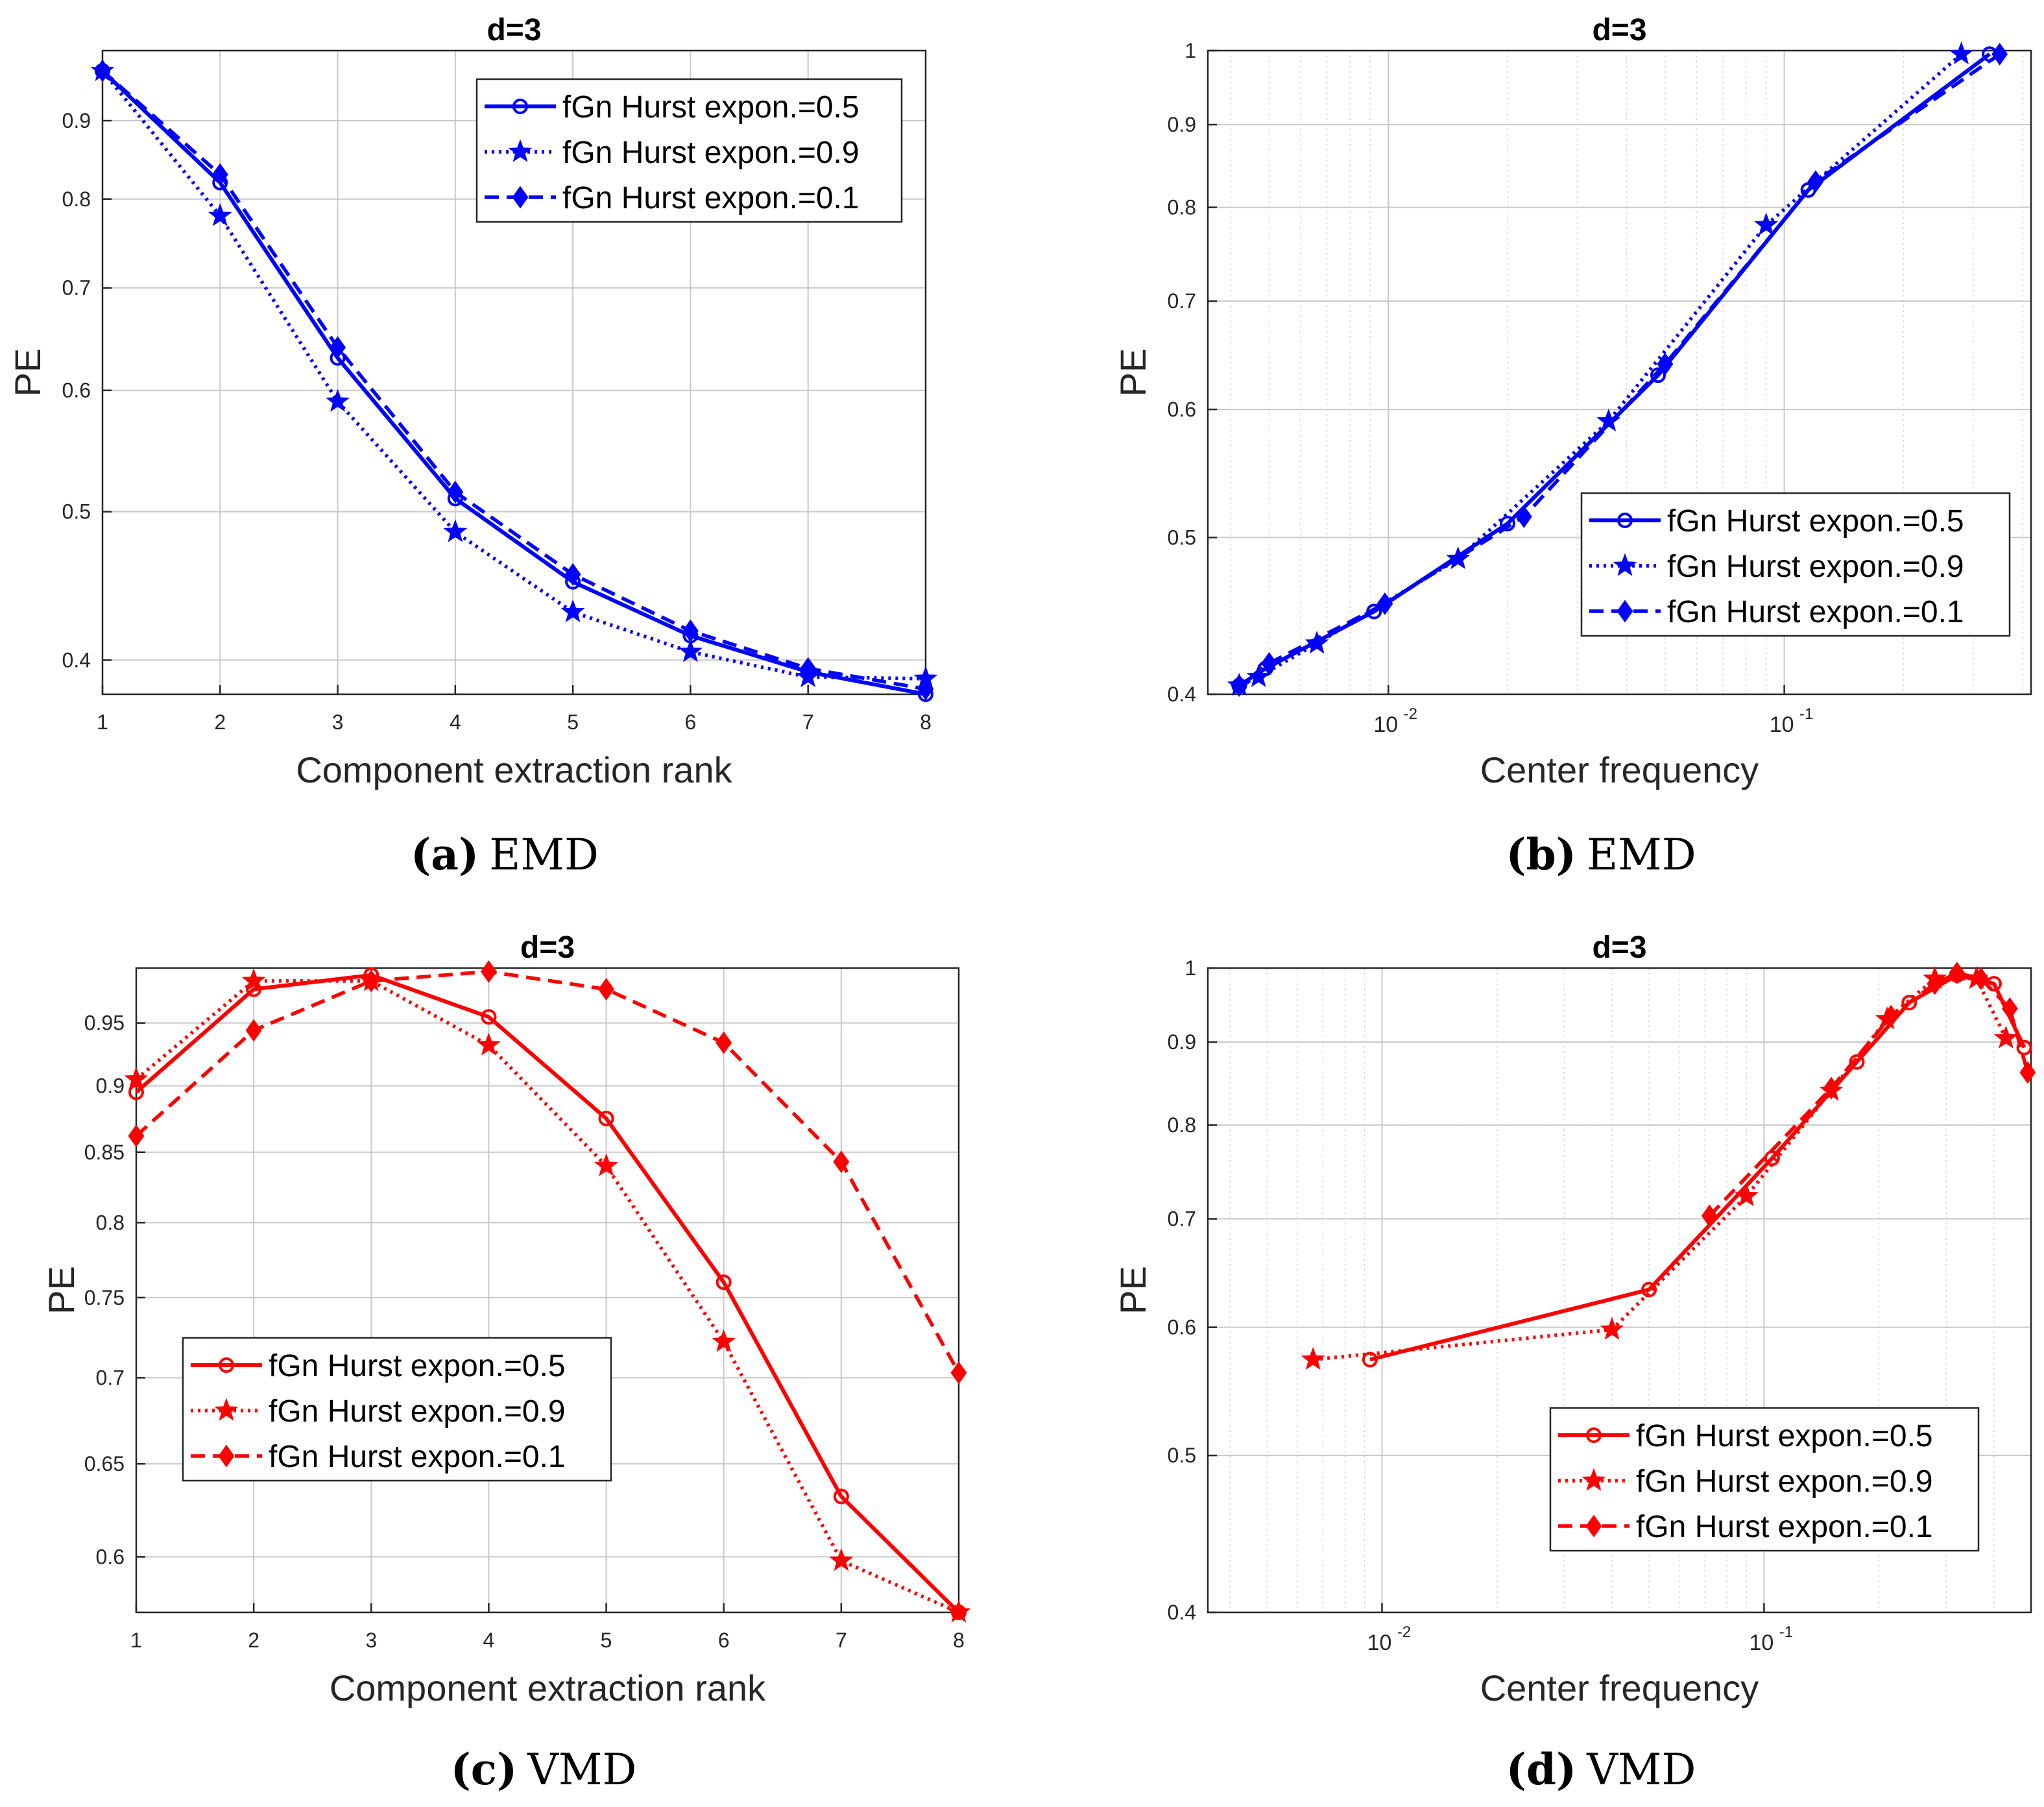  I want to click on y-tick-label: 0.95, so click(104, 1023).